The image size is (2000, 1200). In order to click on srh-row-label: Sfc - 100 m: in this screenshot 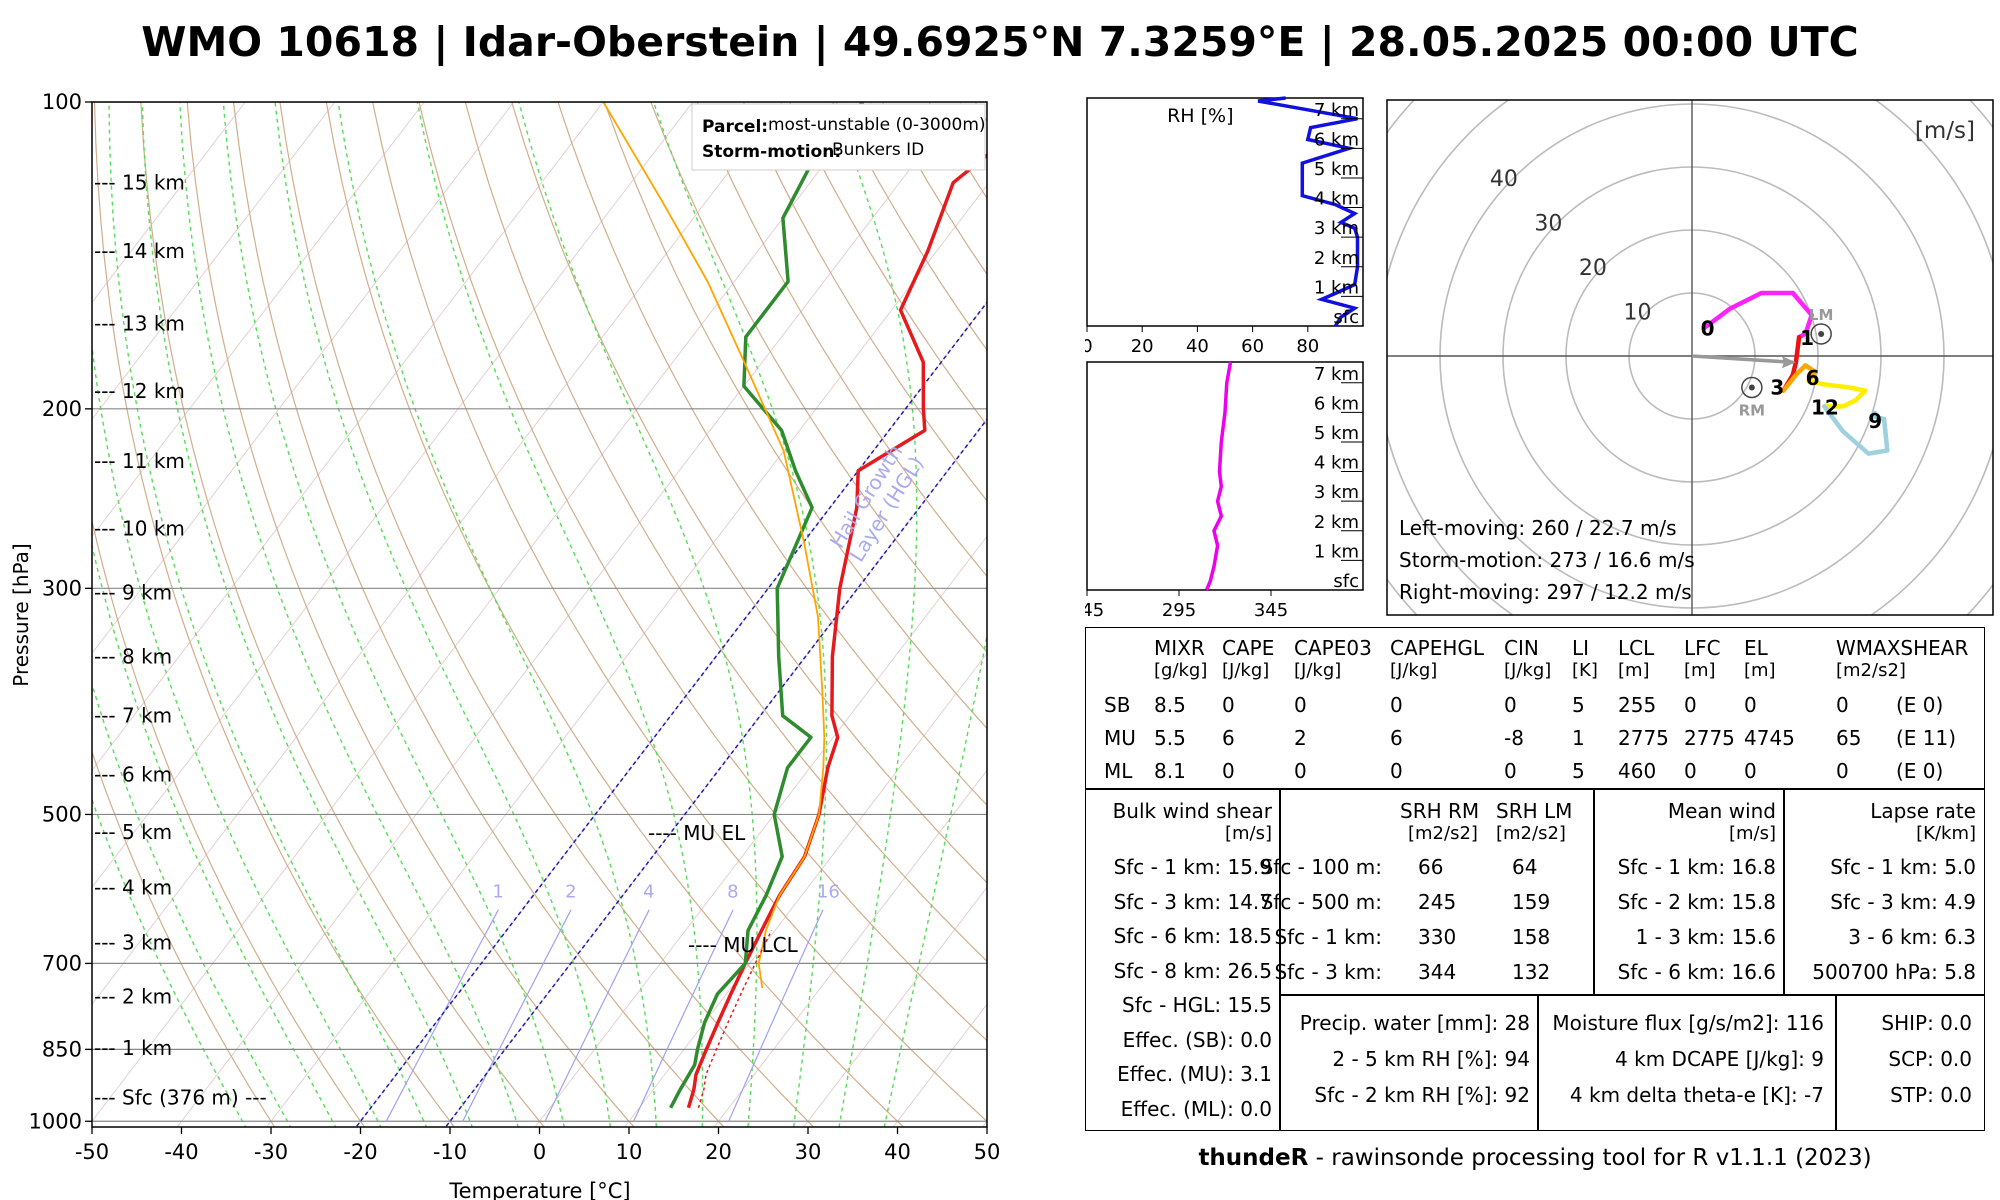, I will do `click(1321, 867)`.